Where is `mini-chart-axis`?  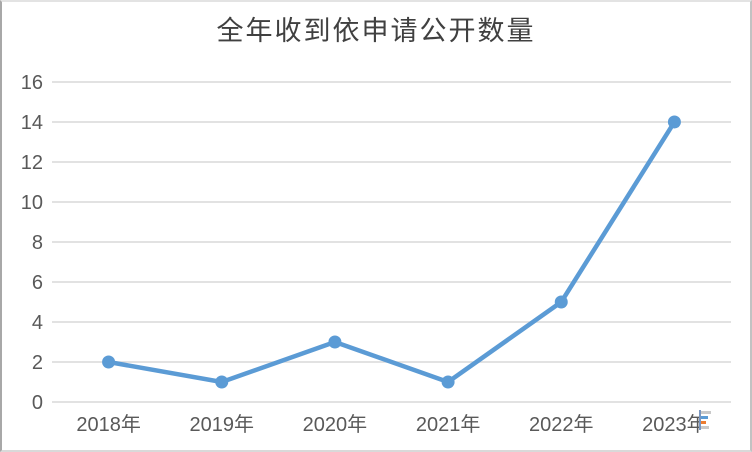 mini-chart-axis is located at coordinates (700, 420).